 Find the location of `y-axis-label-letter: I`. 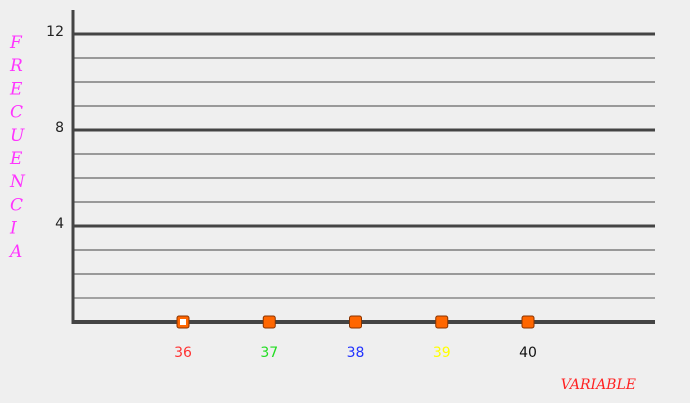

y-axis-label-letter: I is located at coordinates (13, 229).